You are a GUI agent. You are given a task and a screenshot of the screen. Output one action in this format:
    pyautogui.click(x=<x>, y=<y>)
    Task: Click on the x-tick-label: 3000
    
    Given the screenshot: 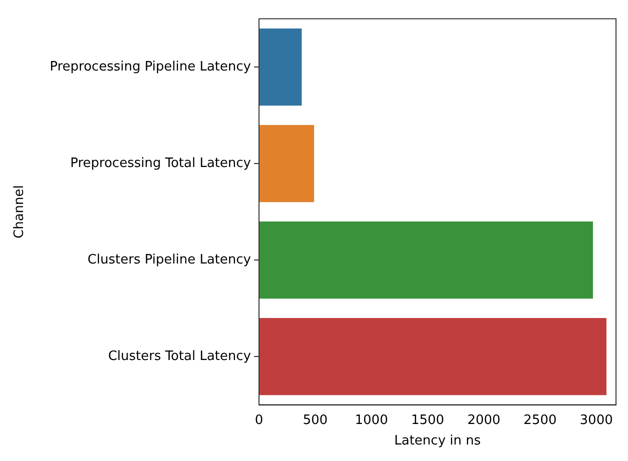 What is the action you would take?
    pyautogui.click(x=596, y=420)
    